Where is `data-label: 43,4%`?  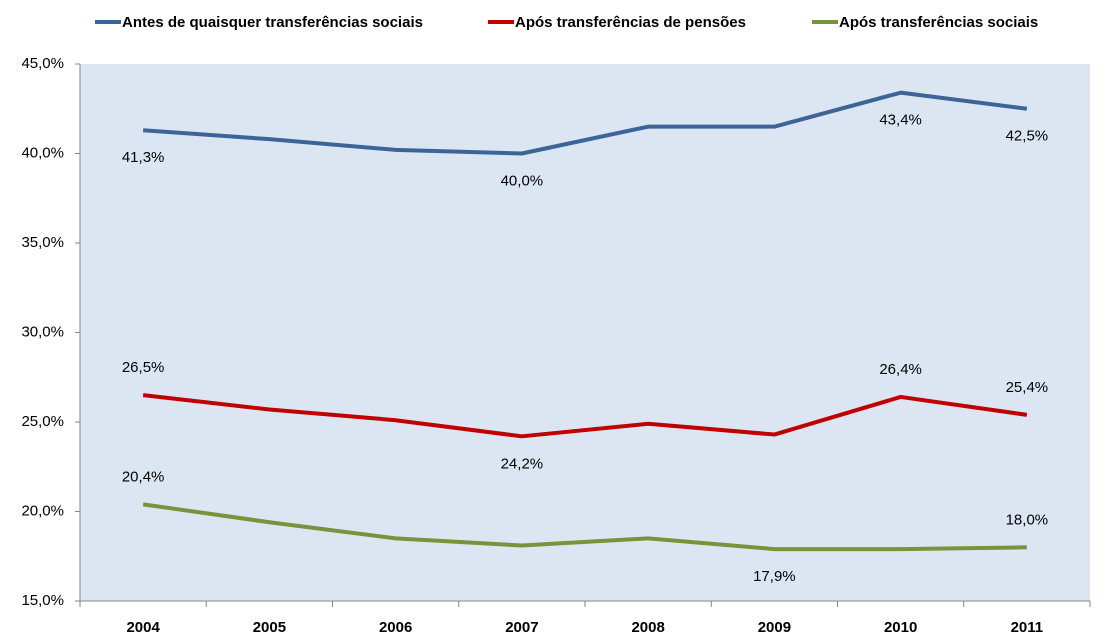 data-label: 43,4% is located at coordinates (900, 120).